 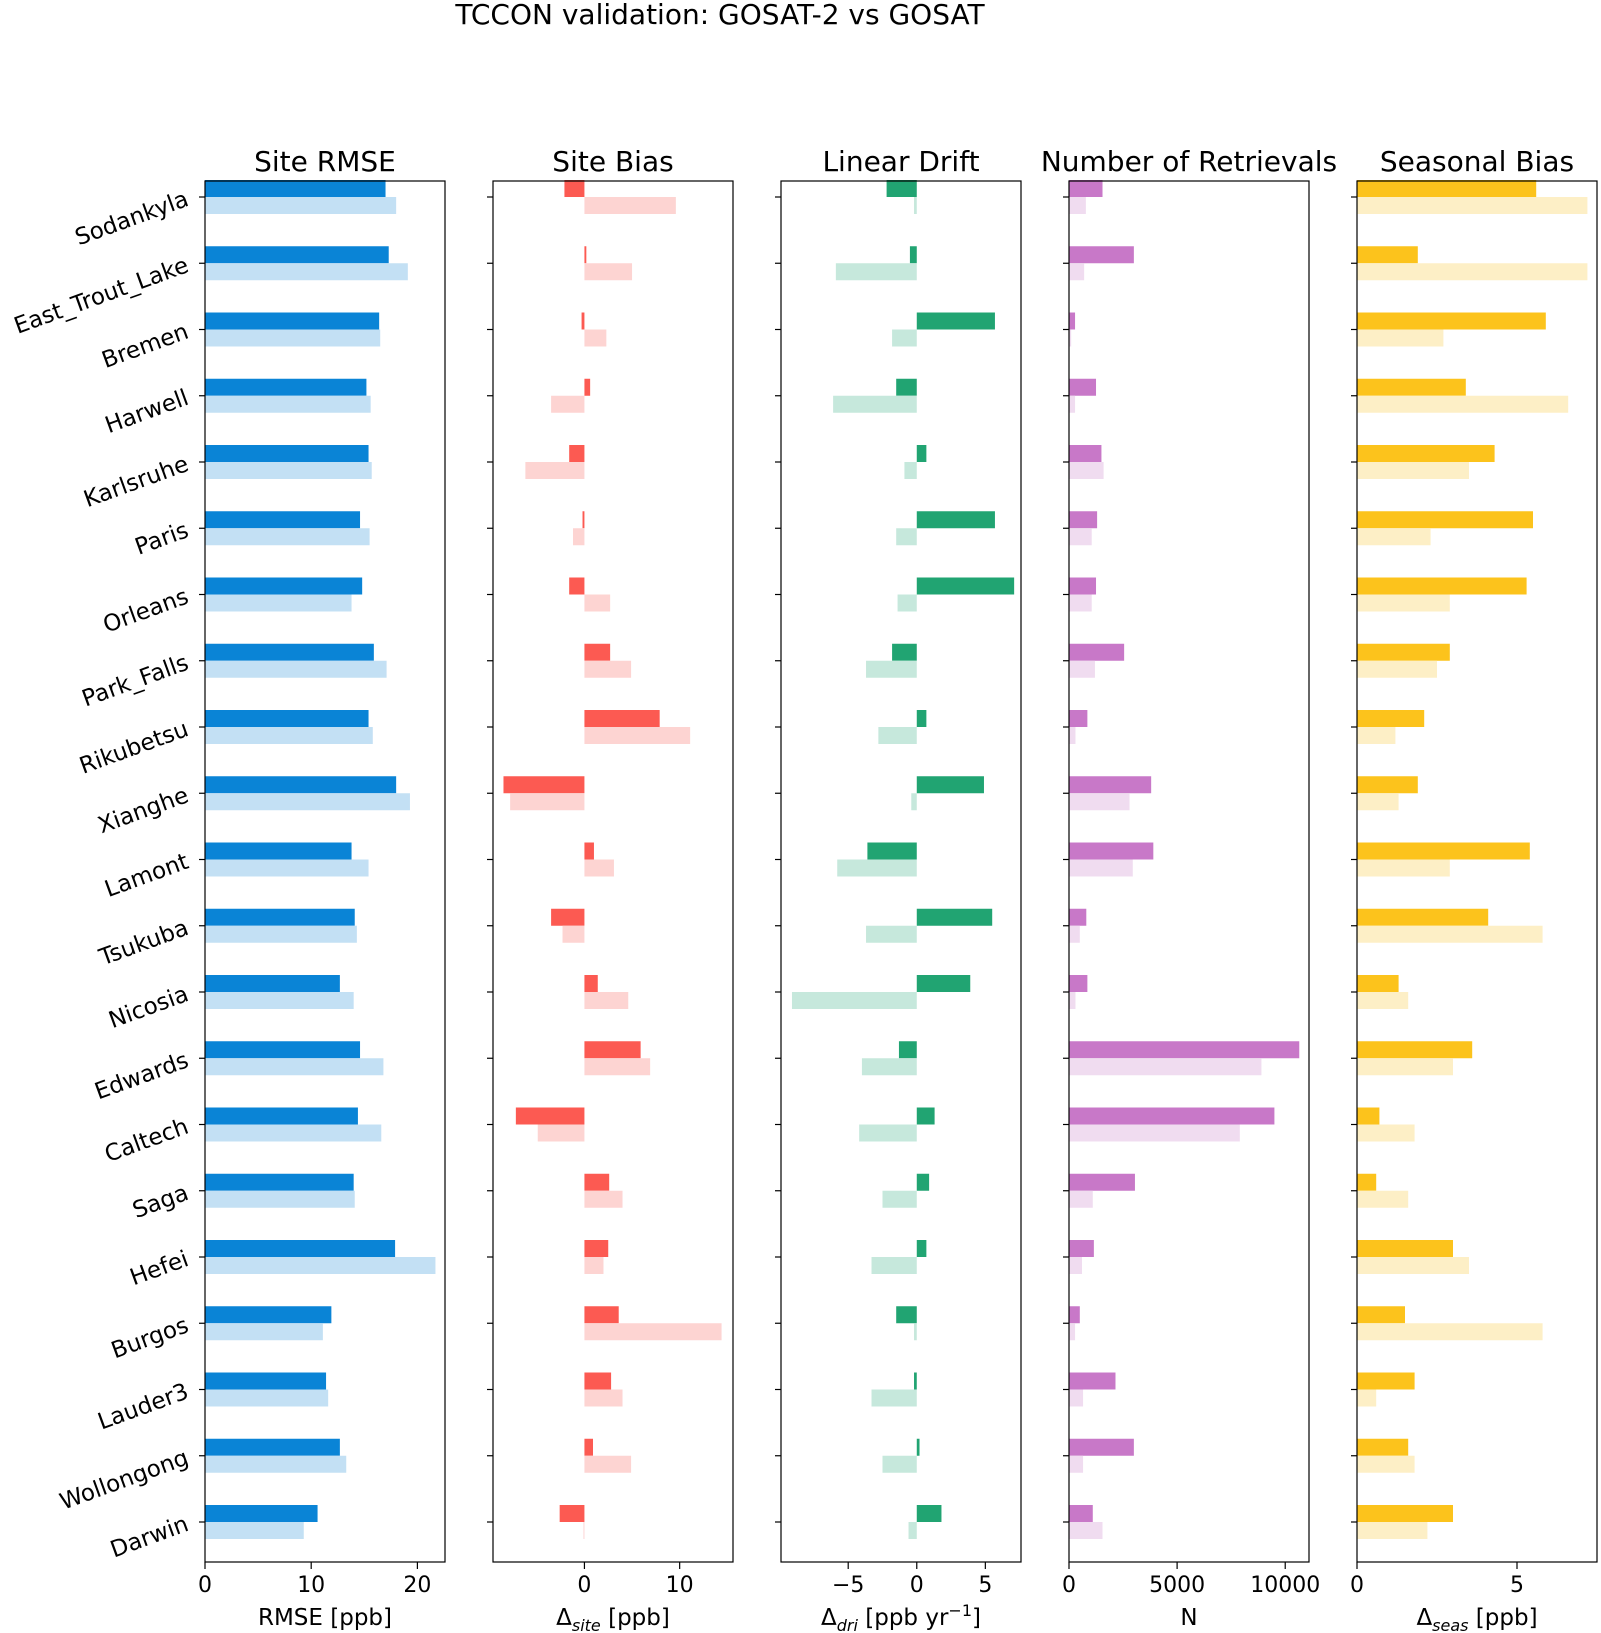 I want to click on panel-title: Number of Retrievals, so click(x=1189, y=161).